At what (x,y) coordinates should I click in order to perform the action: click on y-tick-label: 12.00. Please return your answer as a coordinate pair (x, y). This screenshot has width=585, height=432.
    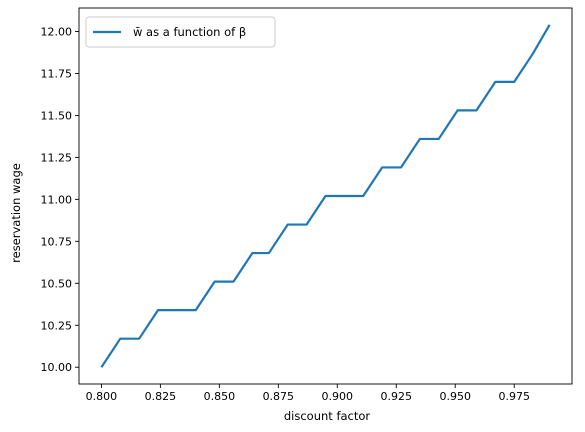
    Looking at the image, I should click on (57, 32).